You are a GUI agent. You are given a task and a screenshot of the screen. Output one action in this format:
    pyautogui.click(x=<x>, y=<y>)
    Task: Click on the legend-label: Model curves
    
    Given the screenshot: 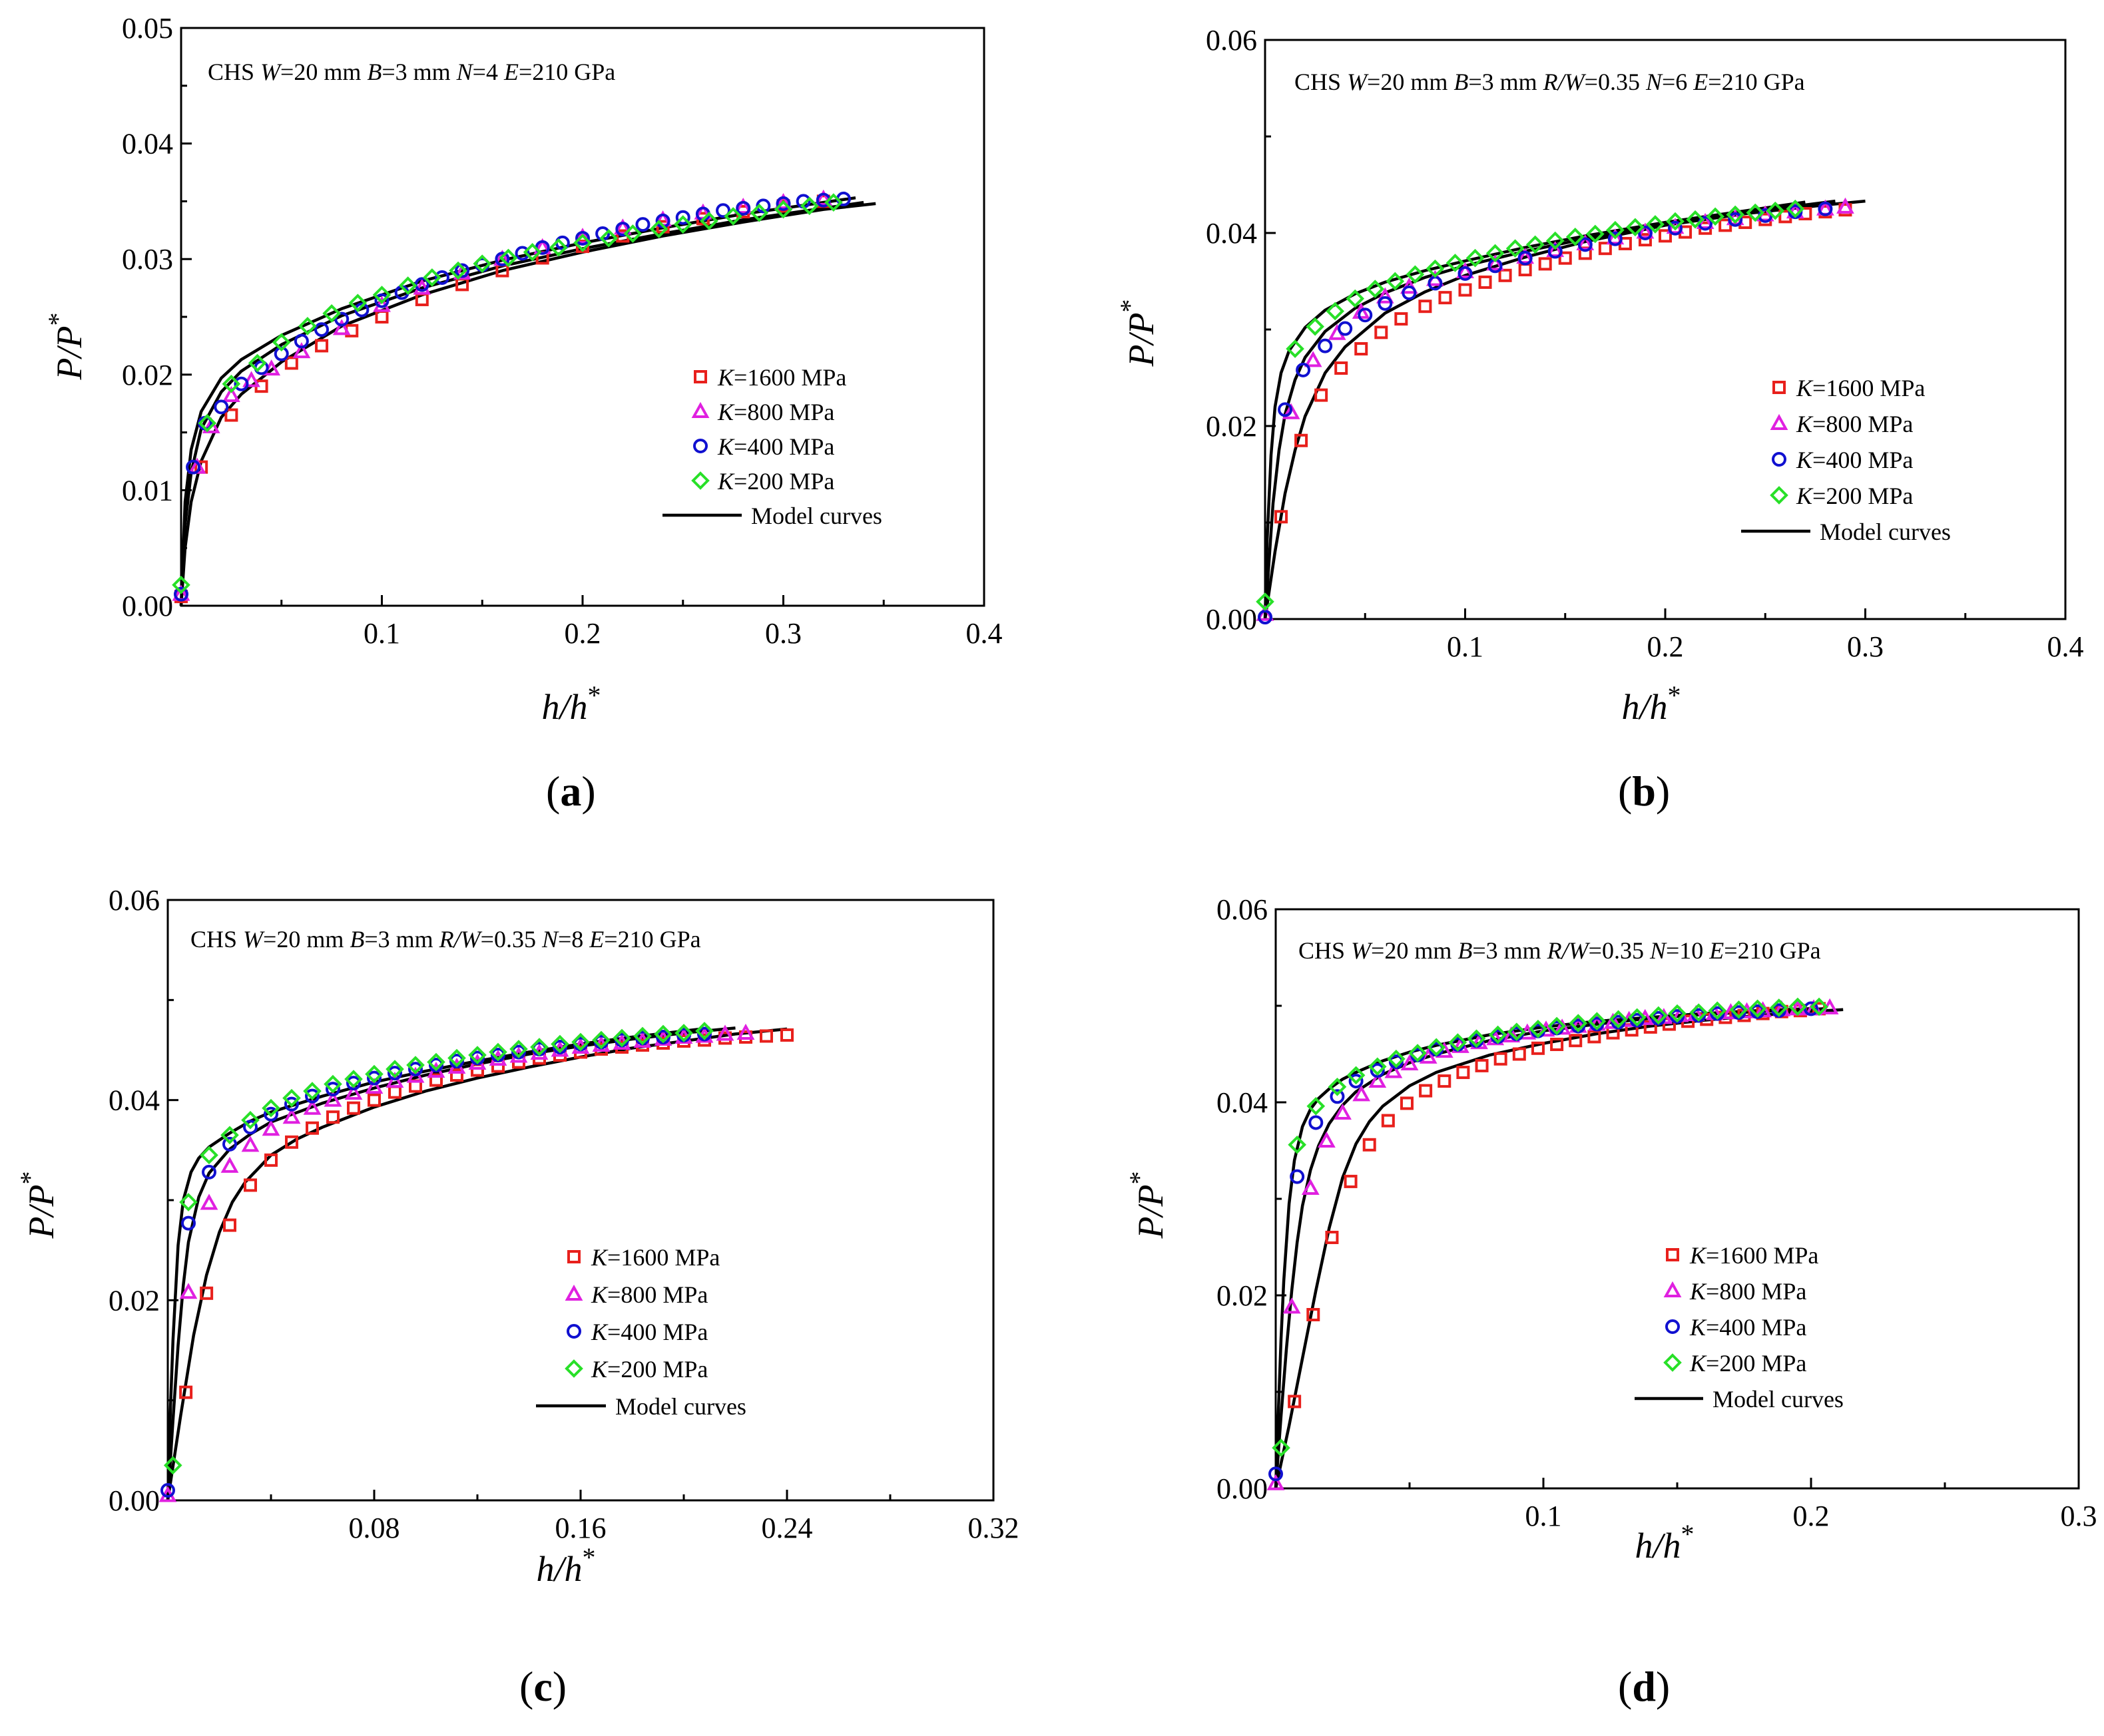 What is the action you would take?
    pyautogui.click(x=1778, y=1399)
    